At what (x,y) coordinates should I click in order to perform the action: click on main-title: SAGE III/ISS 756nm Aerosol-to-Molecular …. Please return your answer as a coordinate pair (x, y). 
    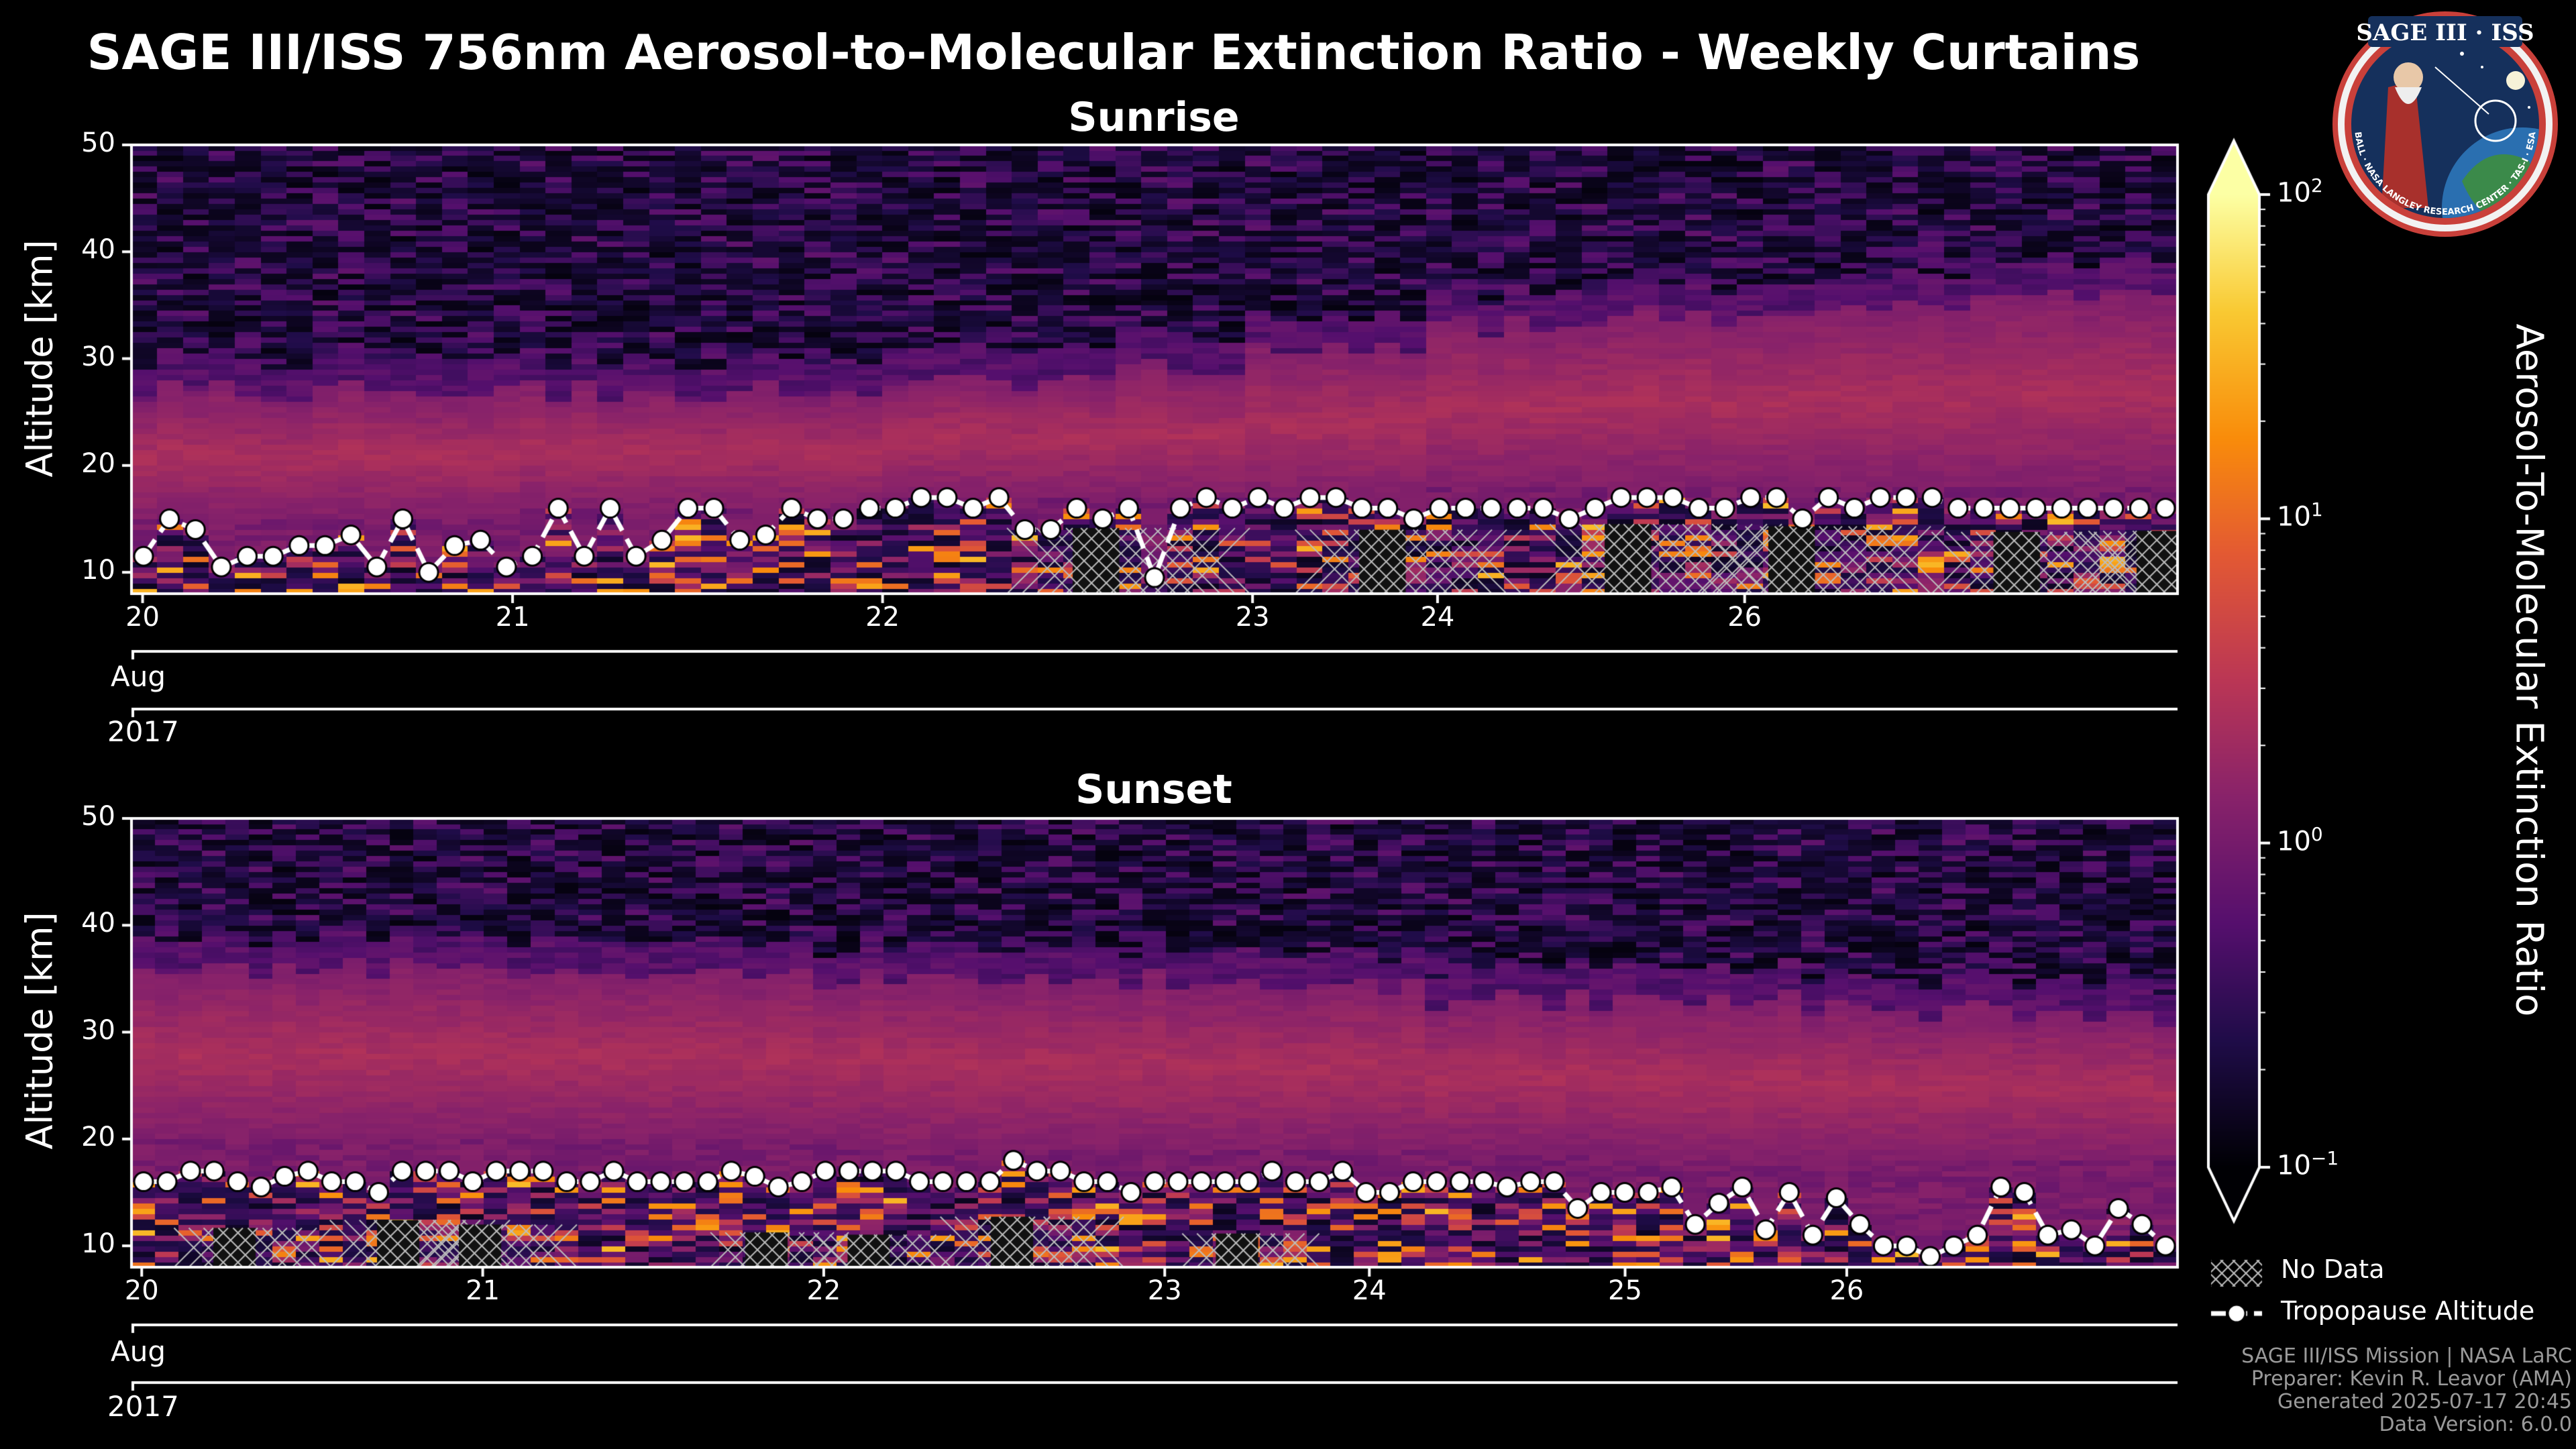
    Looking at the image, I should click on (1114, 52).